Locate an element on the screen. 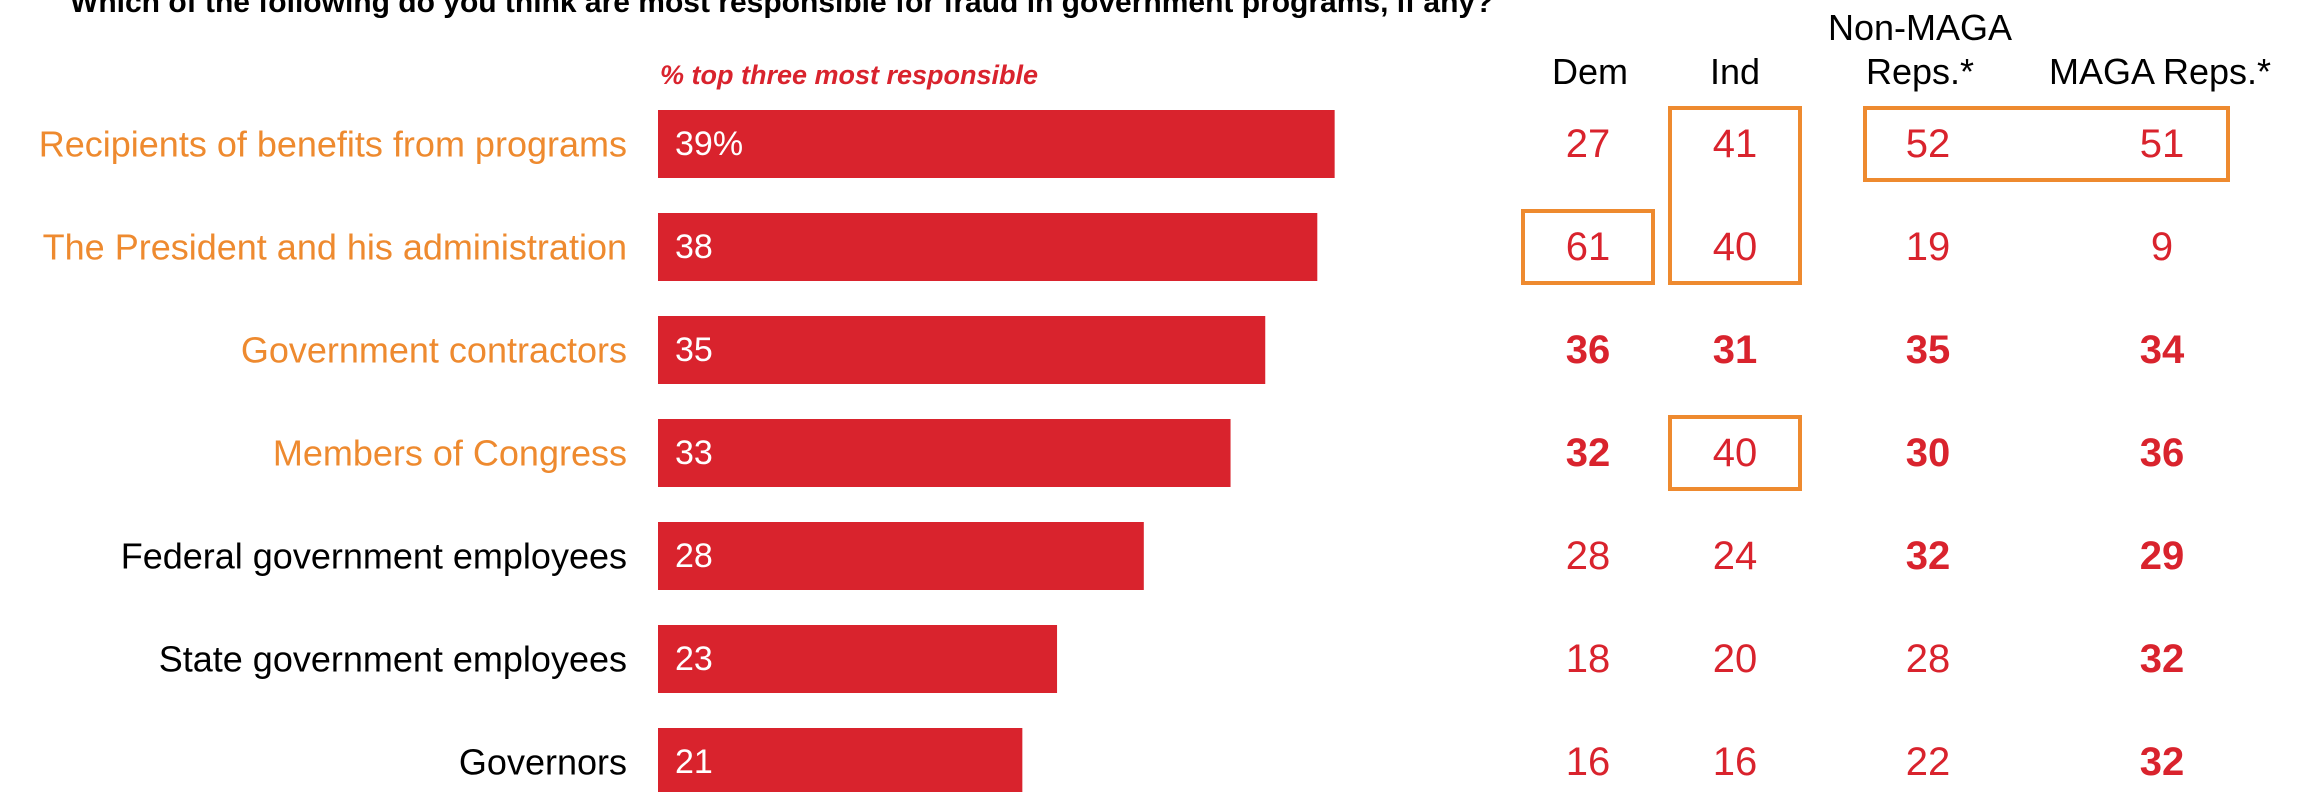  table-cell-maga: 34 is located at coordinates (2162, 350).